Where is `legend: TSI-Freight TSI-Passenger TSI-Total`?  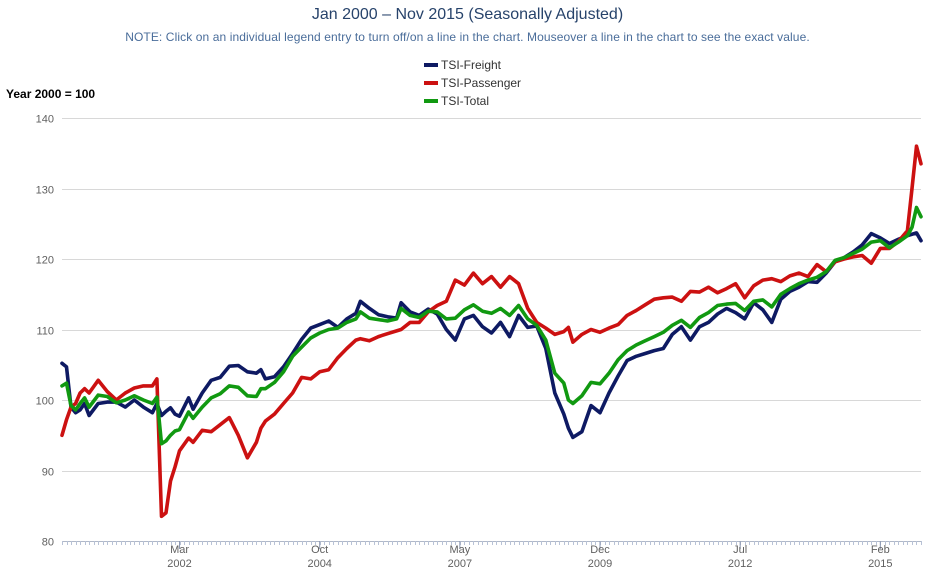 legend: TSI-Freight TSI-Passenger TSI-Total is located at coordinates (472, 83).